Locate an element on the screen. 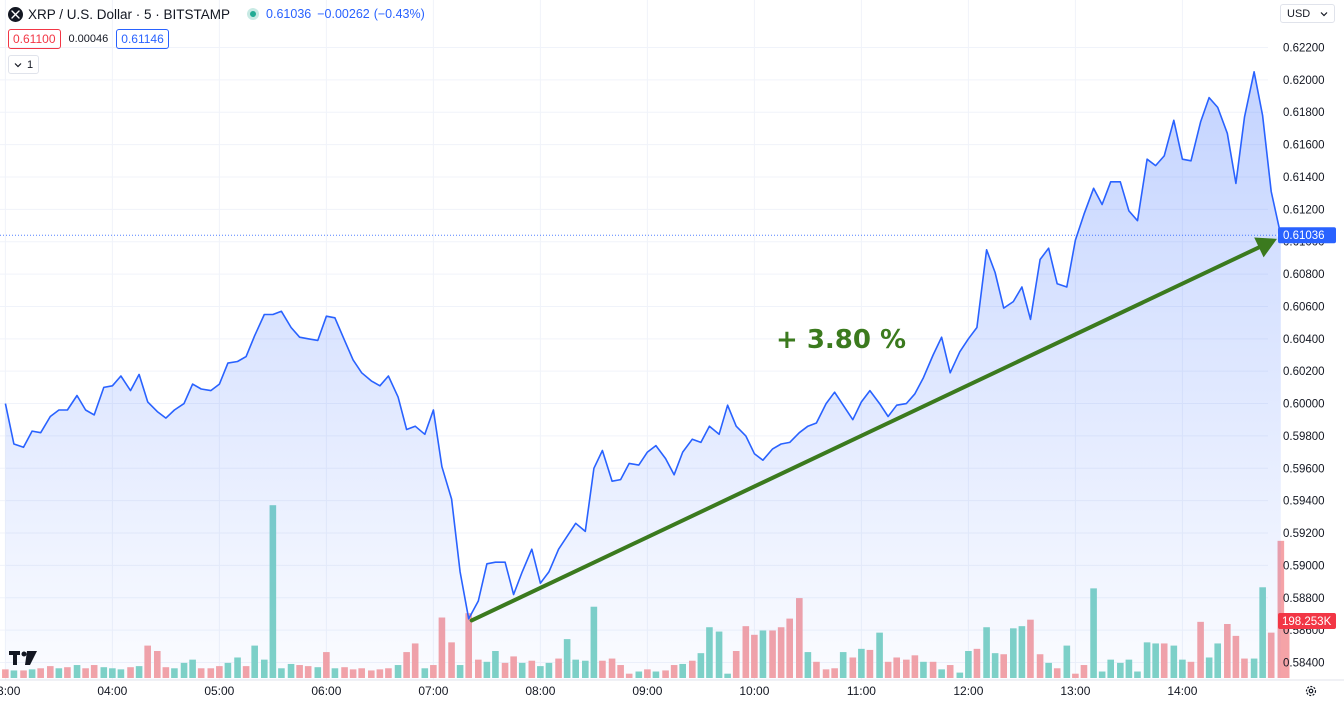 The width and height of the screenshot is (1344, 703). price-tick-label: 0.60000 is located at coordinates (1304, 405).